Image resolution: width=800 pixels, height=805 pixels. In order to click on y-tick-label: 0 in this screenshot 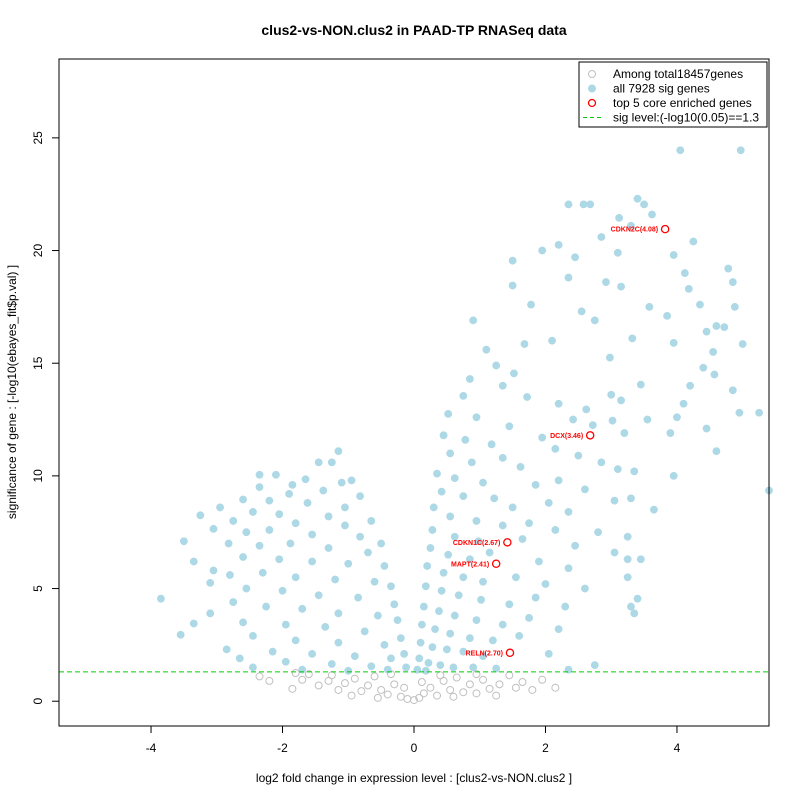, I will do `click(38, 701)`.